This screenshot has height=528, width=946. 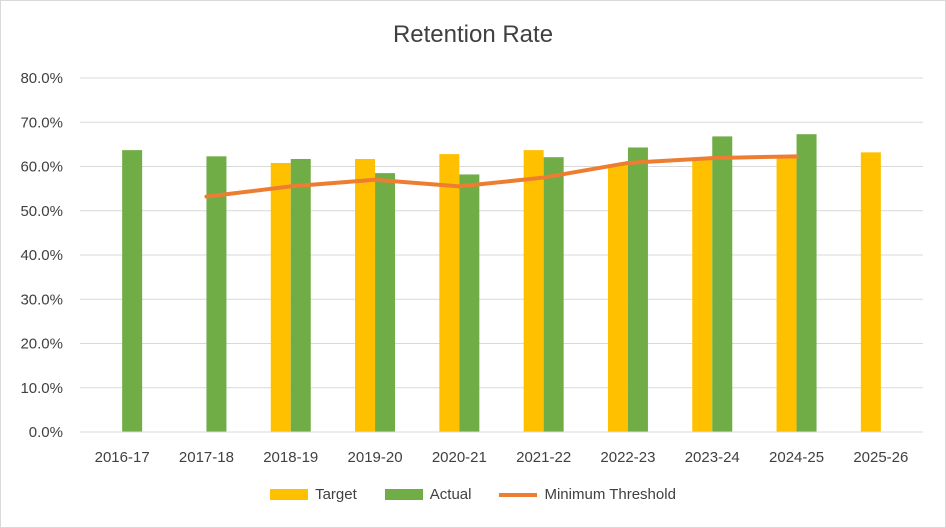 What do you see at coordinates (610, 494) in the screenshot?
I see `legend-label-threshold: Minimum Threshold` at bounding box center [610, 494].